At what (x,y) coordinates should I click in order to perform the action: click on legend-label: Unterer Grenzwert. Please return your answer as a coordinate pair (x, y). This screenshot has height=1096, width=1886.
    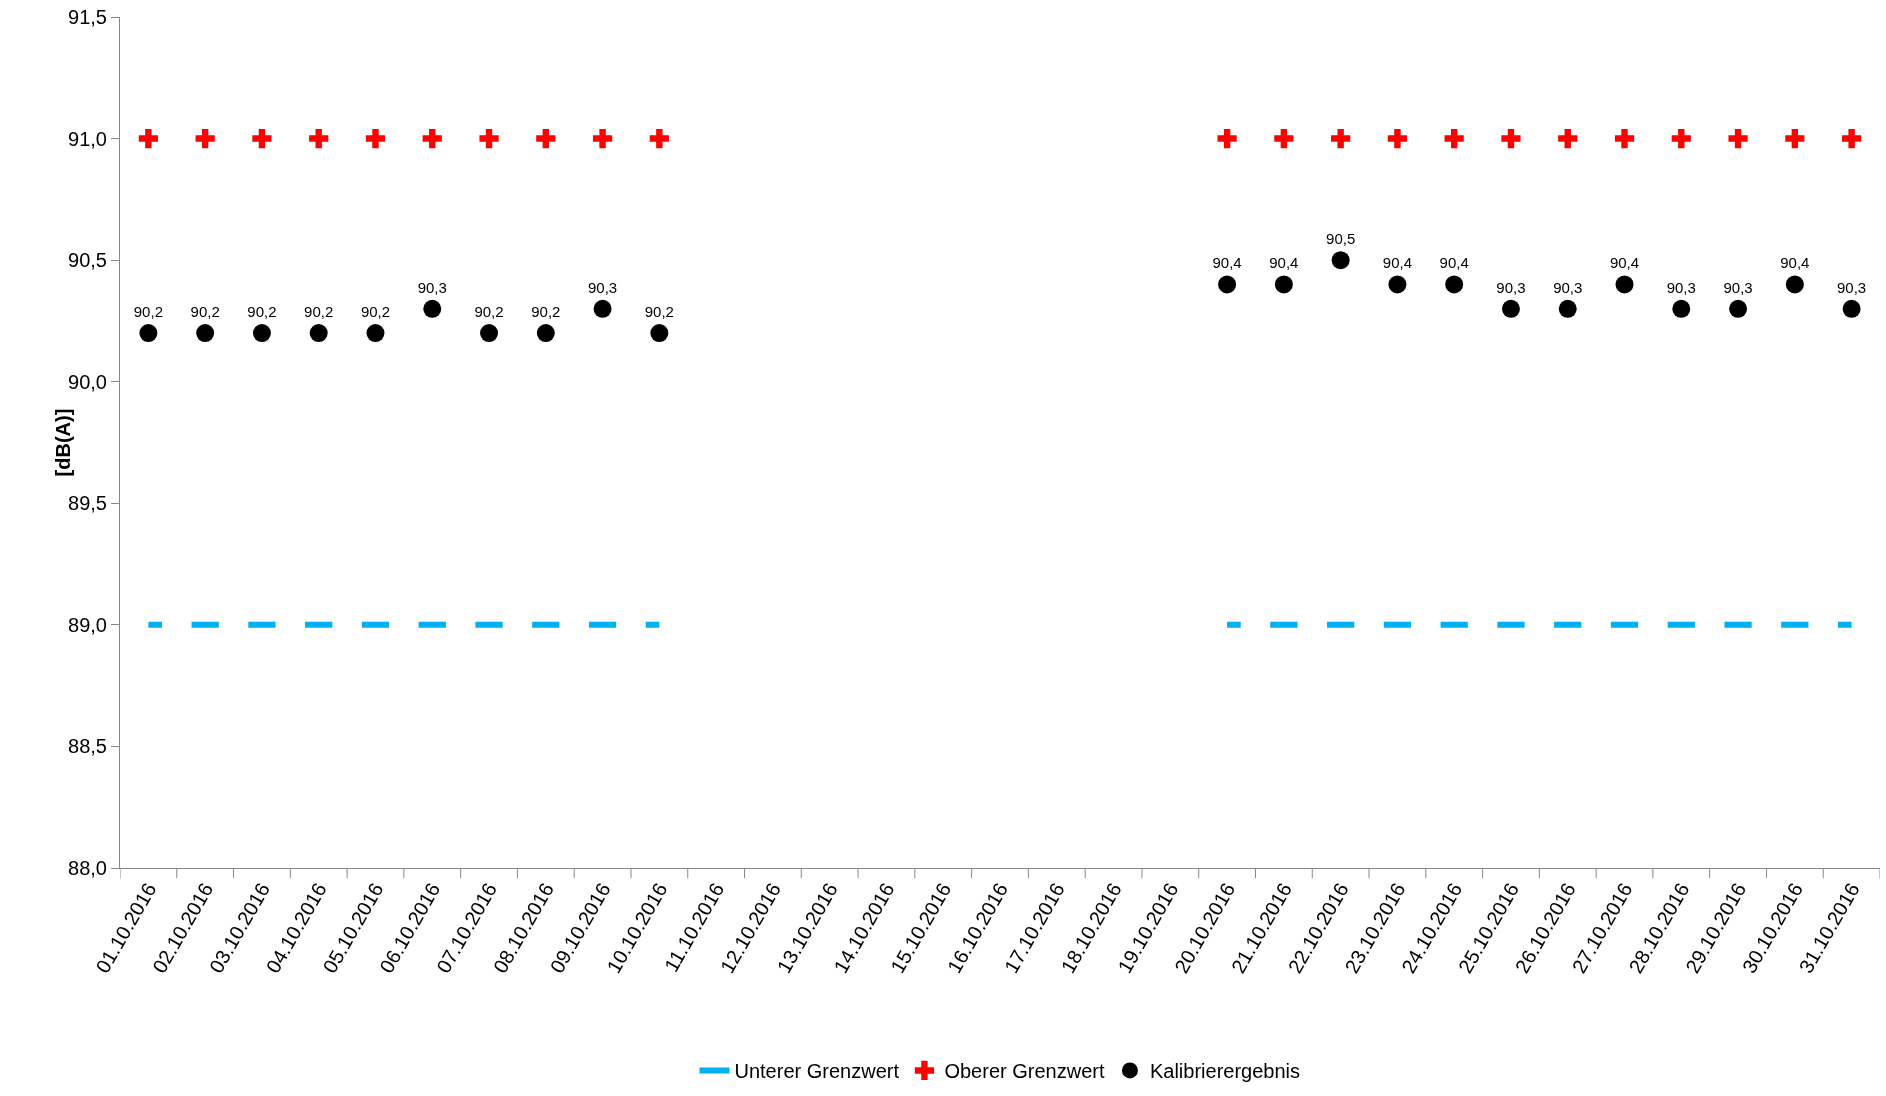
    Looking at the image, I should click on (817, 1071).